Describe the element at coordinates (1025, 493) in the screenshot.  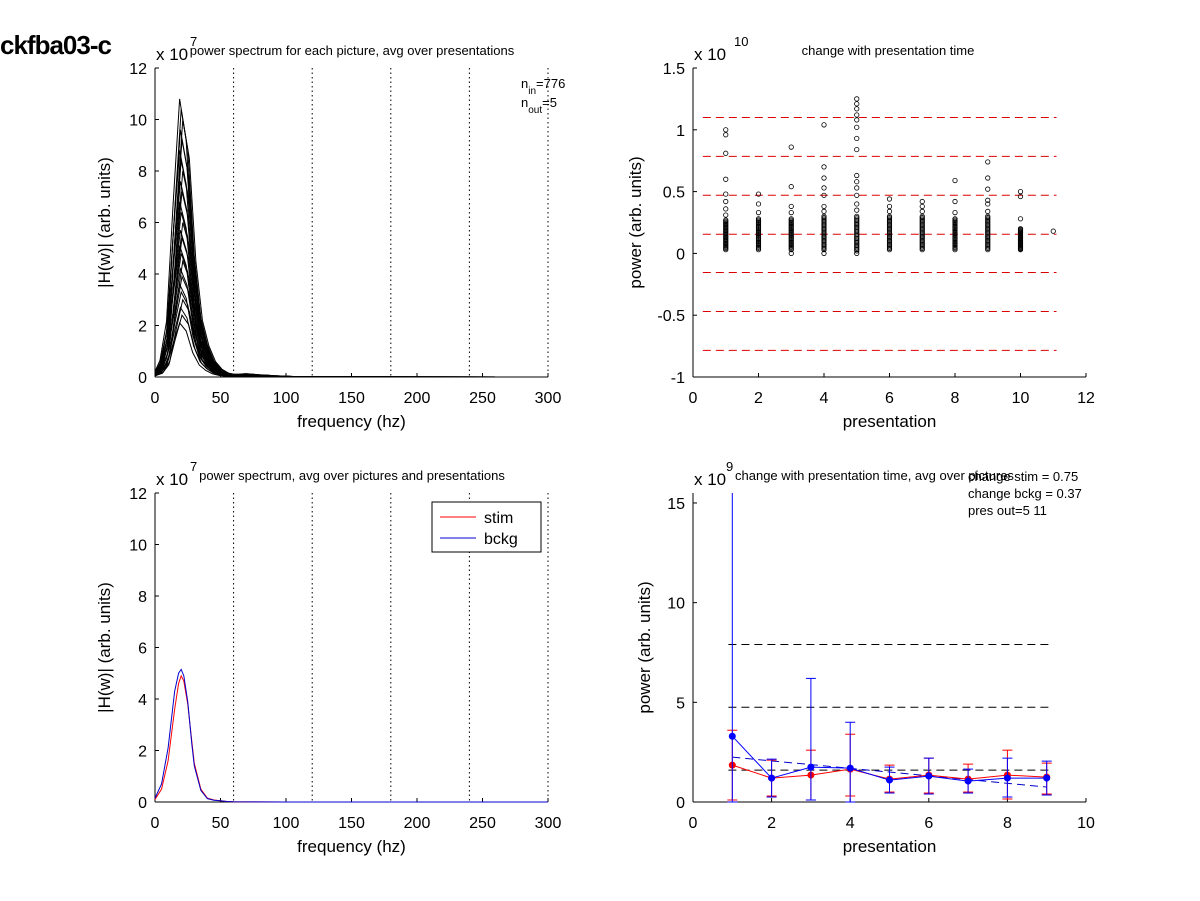
I see `stats-annotation: change bckg = 0.37` at that location.